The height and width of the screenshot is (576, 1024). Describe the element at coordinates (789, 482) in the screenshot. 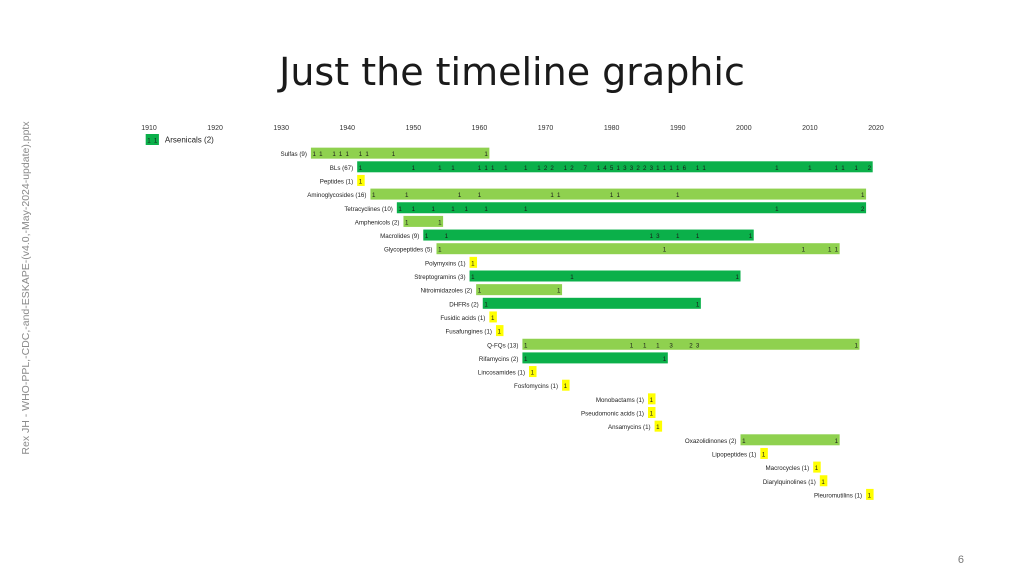

I see `class-label: Diarylquinolines (1)` at that location.